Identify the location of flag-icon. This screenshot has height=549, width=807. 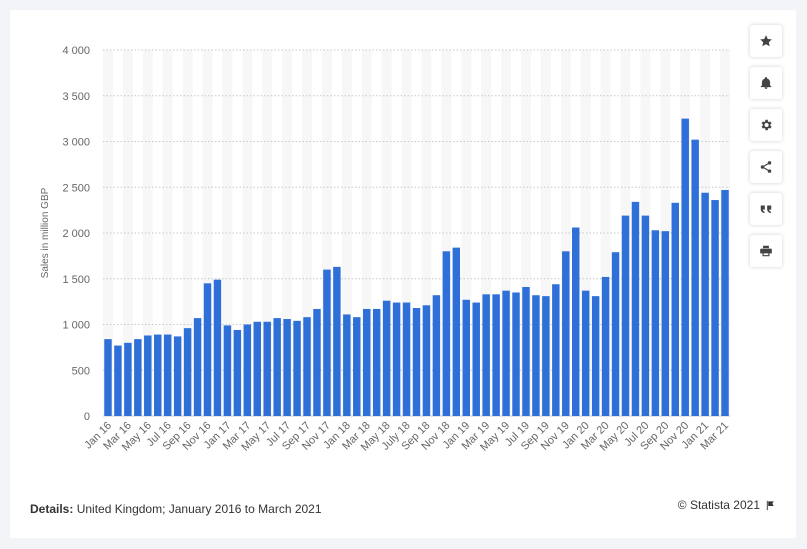
(770, 505).